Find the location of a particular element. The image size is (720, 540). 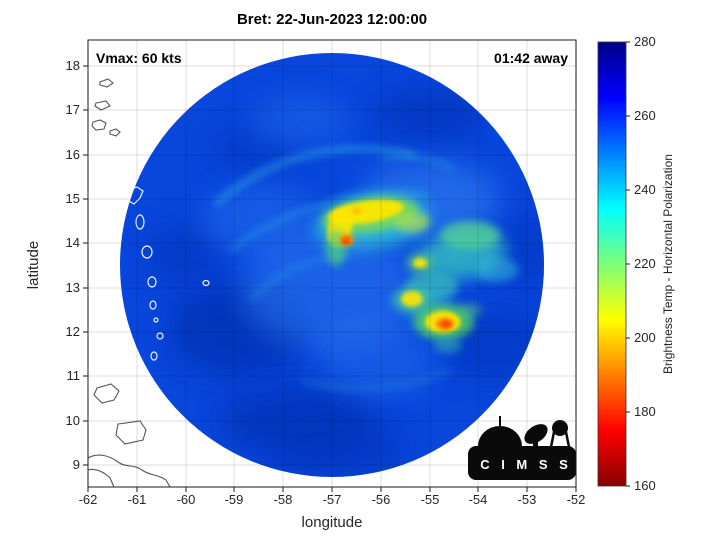

figure-title: Bret: 22-Jun-2023 12:00:00 is located at coordinates (332, 19).